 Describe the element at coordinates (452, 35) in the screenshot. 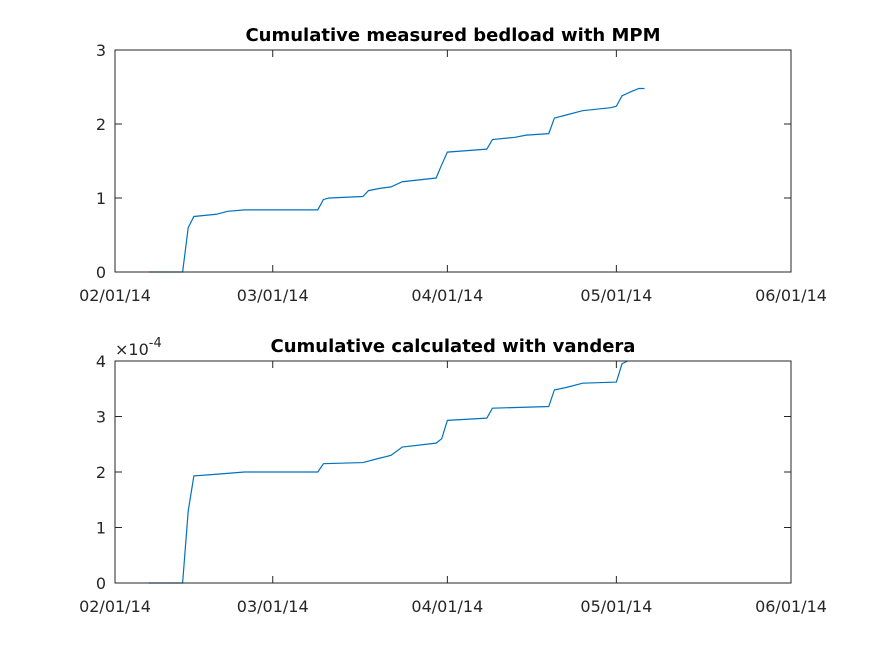

I see `chart-title: Cumulative measured bedload with MPM` at that location.